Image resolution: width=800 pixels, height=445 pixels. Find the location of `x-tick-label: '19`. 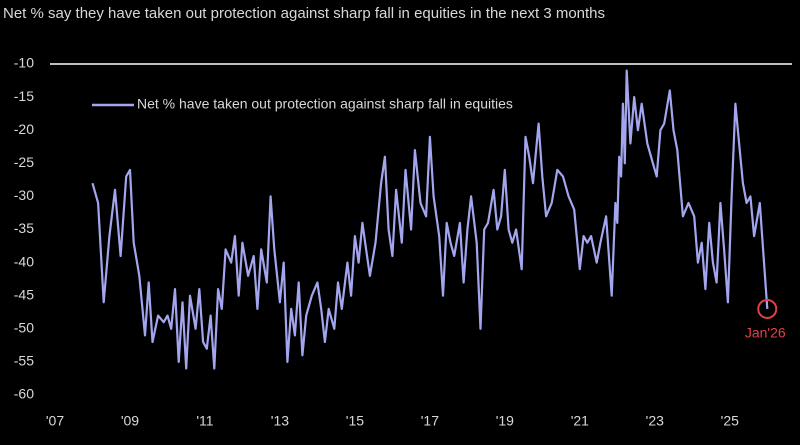

x-tick-label: '19 is located at coordinates (505, 421).